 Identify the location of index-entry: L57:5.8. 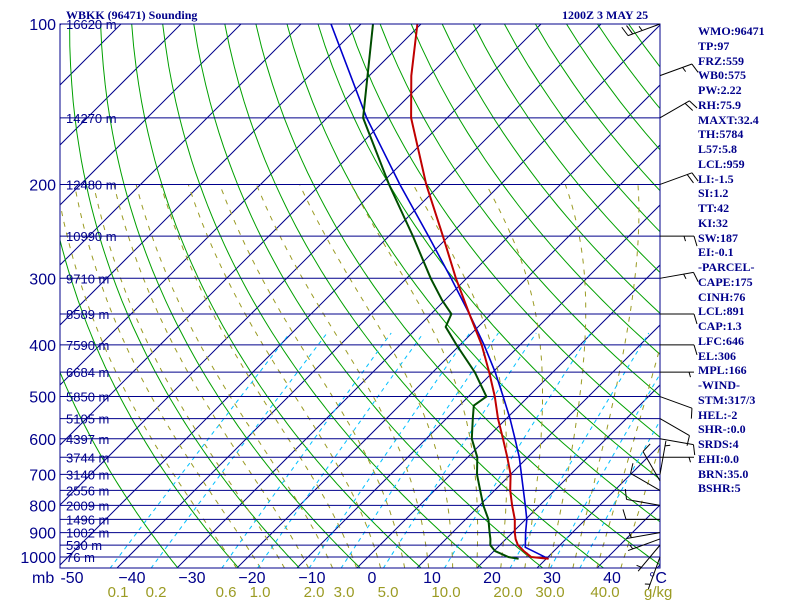
(717, 149).